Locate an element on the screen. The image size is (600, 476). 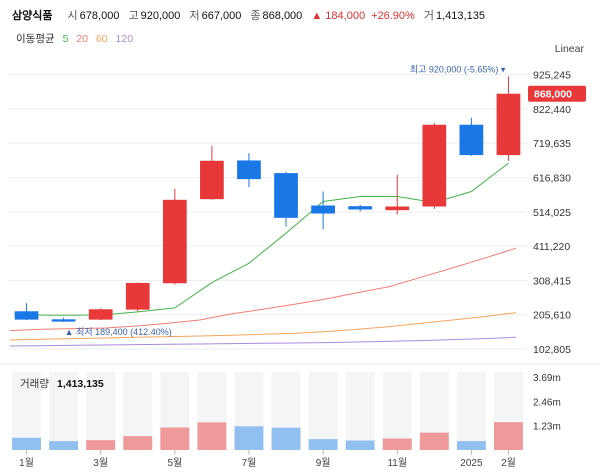
ma-20-label: 20 is located at coordinates (82, 39).